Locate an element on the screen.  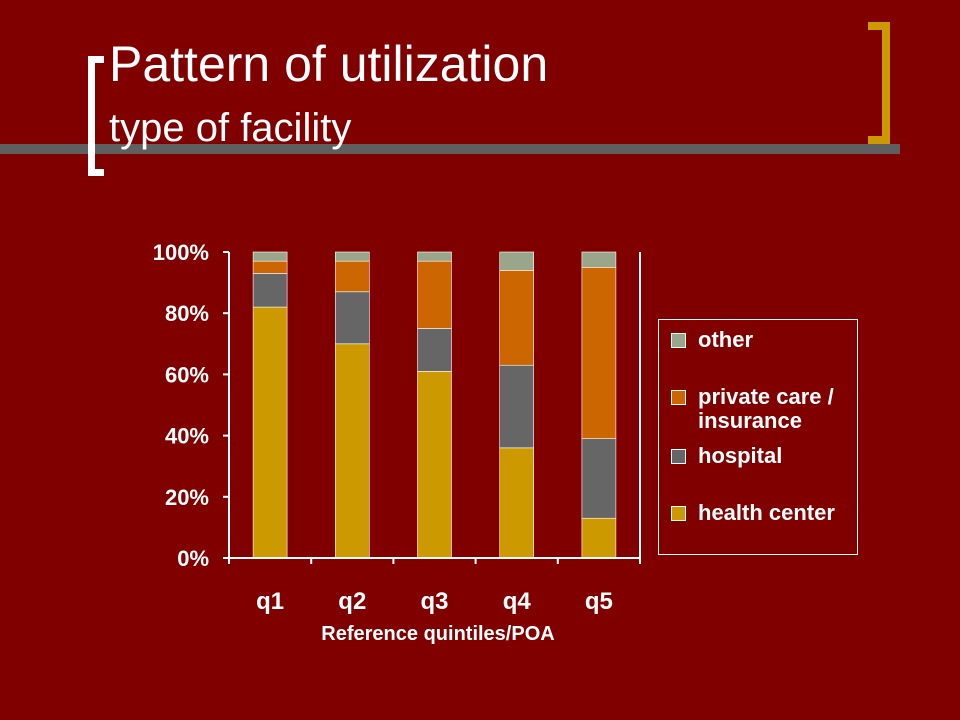
bar-q4-other is located at coordinates (517, 261).